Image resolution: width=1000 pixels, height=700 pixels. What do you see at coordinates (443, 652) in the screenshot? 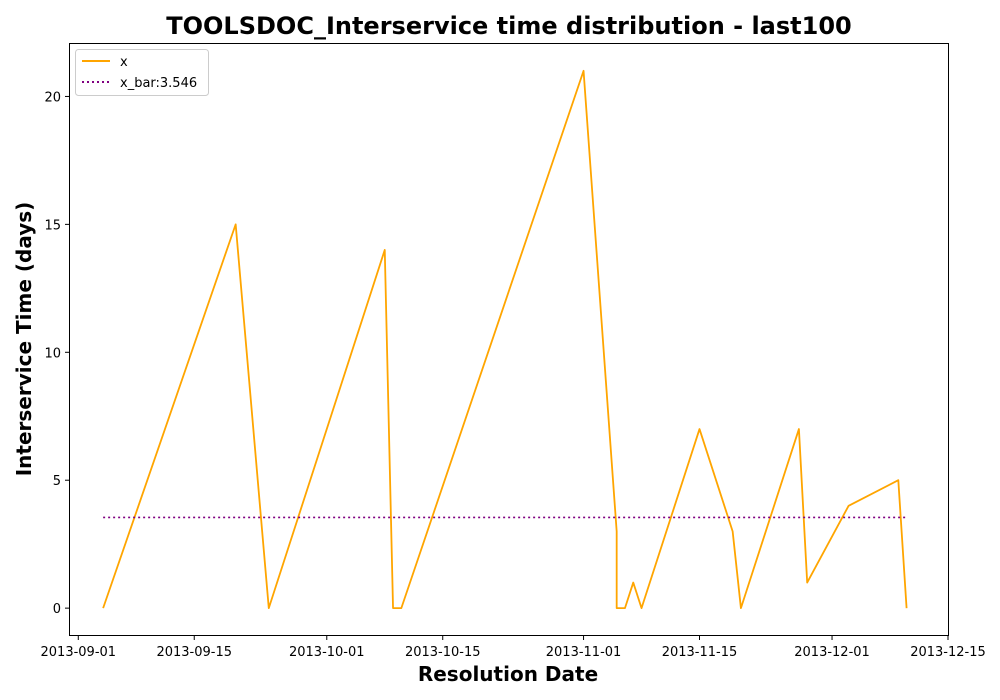
I see `x-tick-label: 2013-10-15` at bounding box center [443, 652].